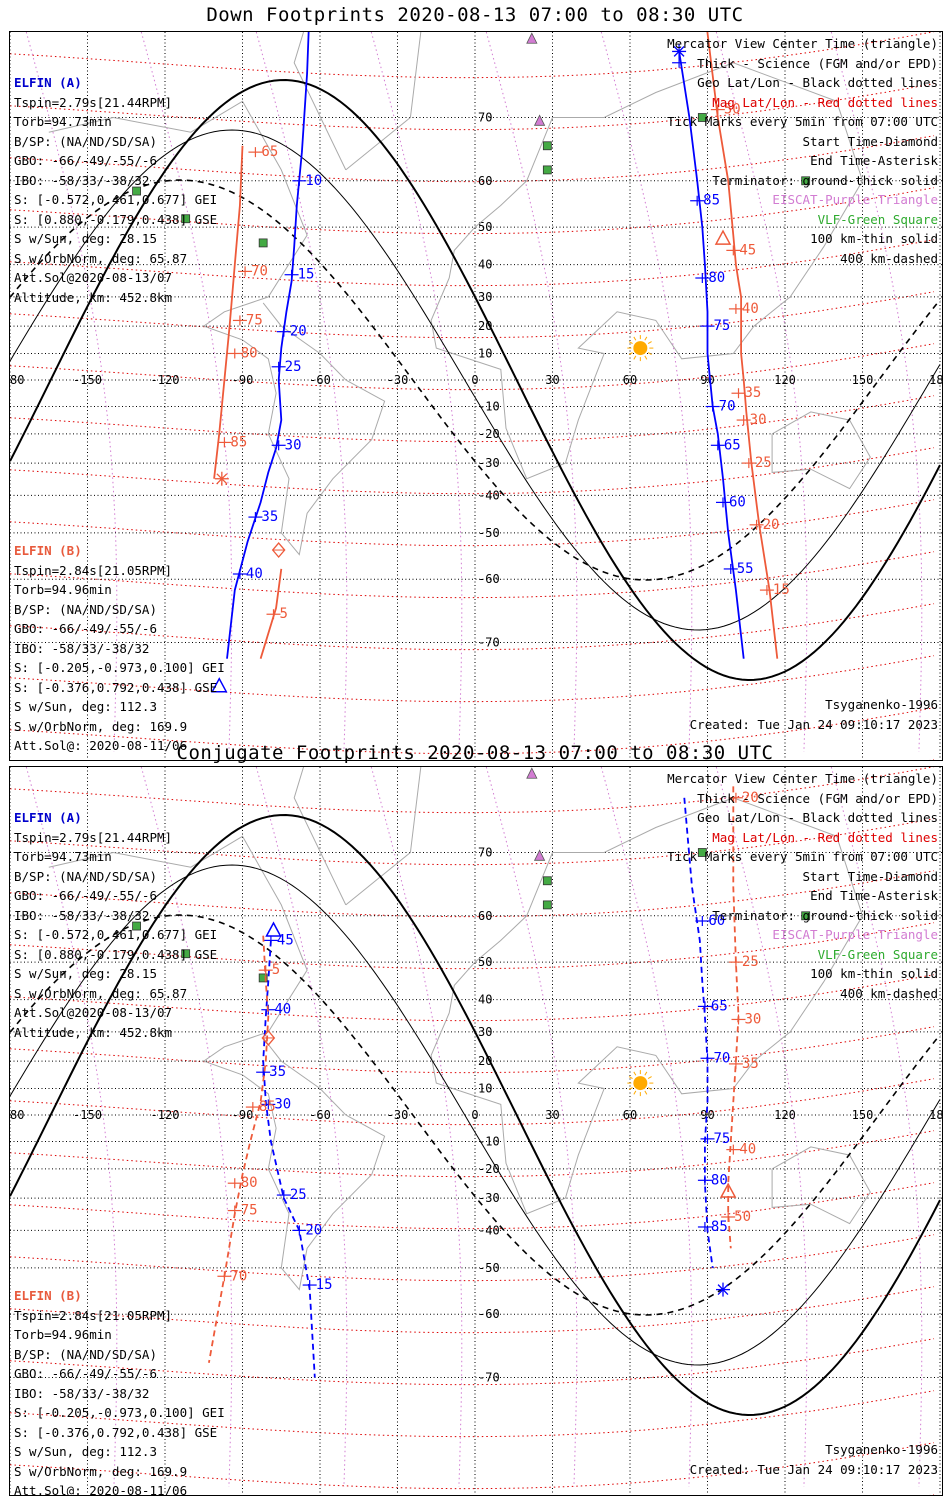 Image resolution: width=950 pixels, height=1500 pixels. What do you see at coordinates (750, 962) in the screenshot?
I see `trace-b2-tick-label: 25` at bounding box center [750, 962].